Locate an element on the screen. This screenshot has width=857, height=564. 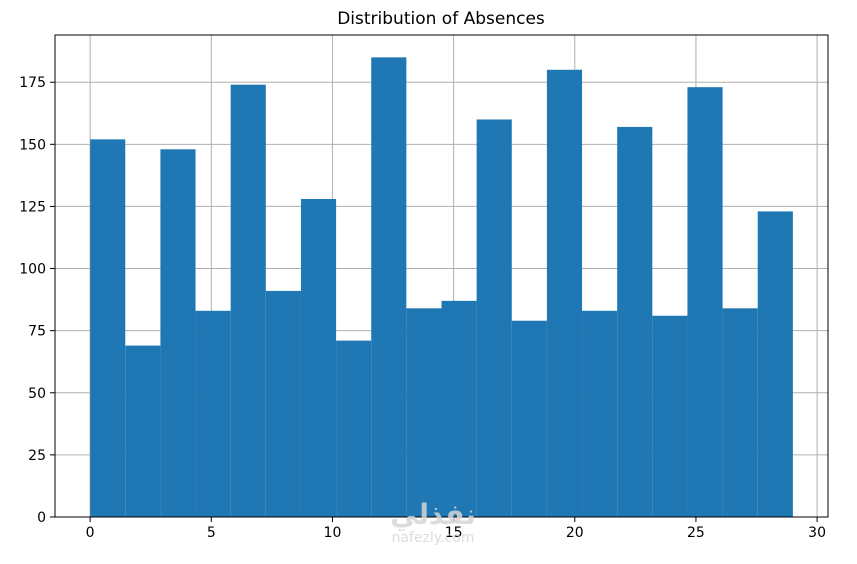
y-tick-label: 50 is located at coordinates (37, 394).